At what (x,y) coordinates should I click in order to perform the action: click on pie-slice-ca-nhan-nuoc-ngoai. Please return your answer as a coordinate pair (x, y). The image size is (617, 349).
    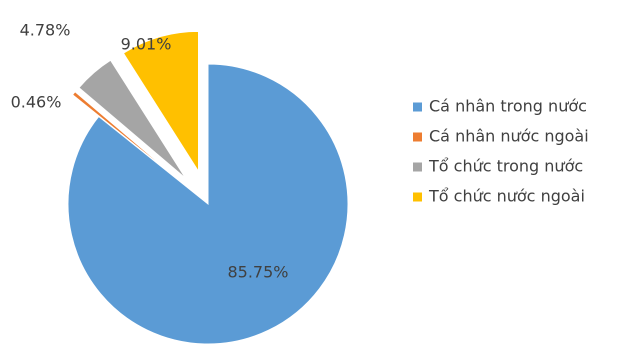
    Looking at the image, I should click on (127, 137).